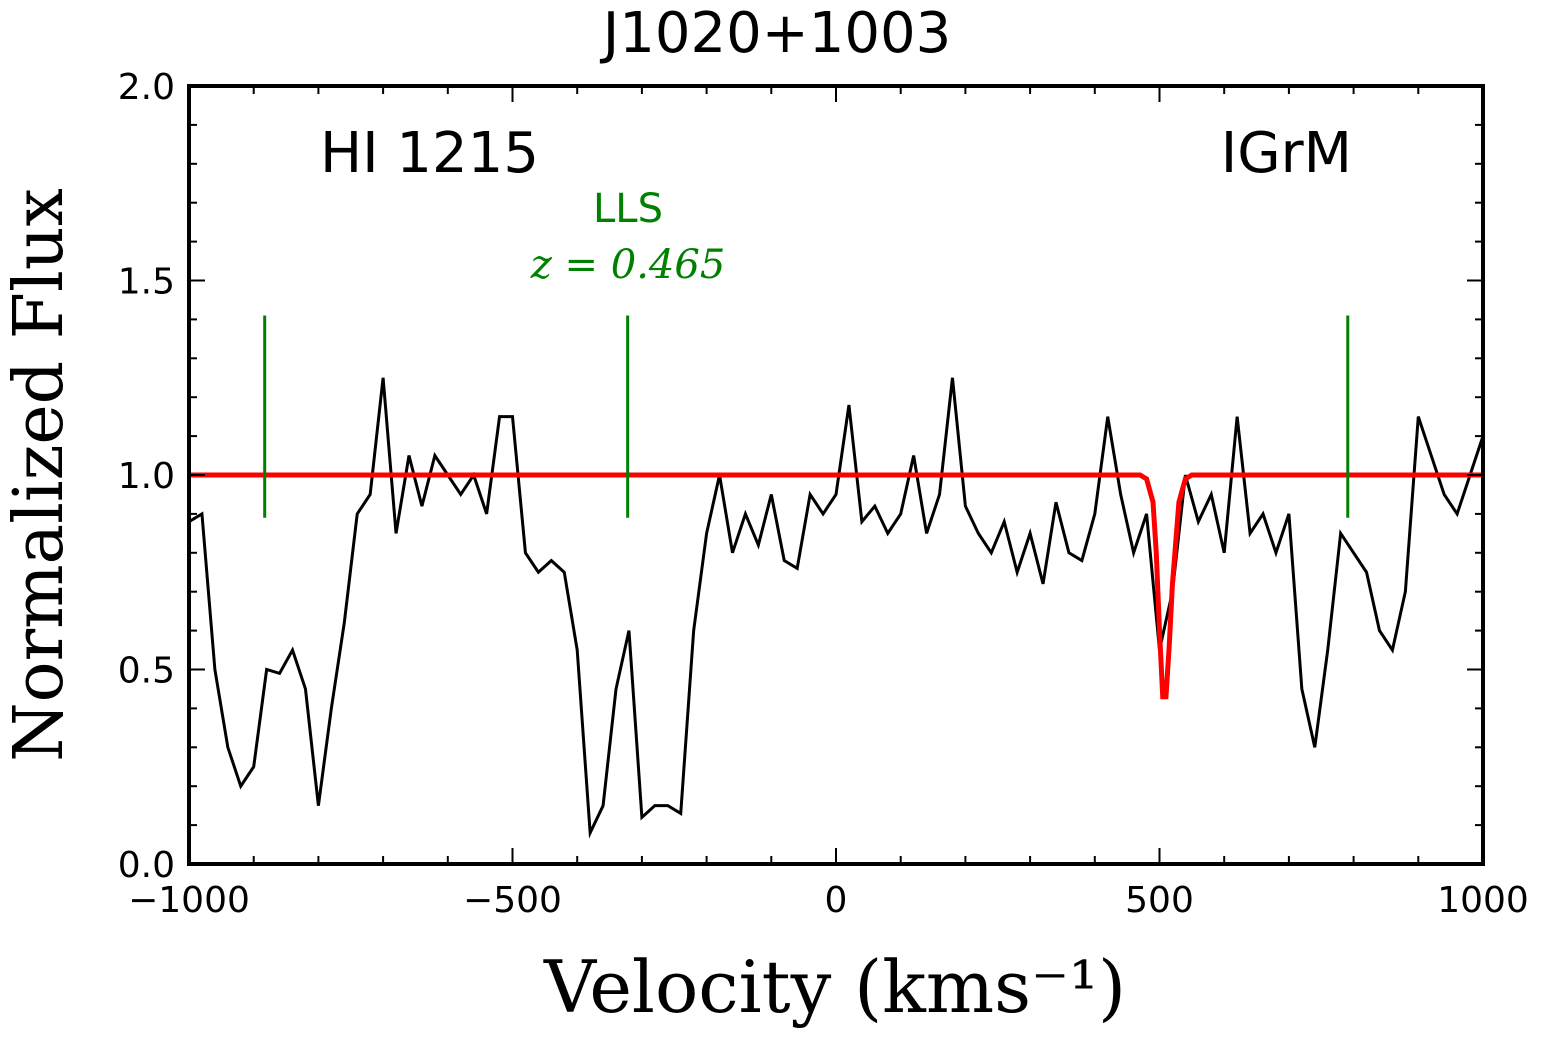 This screenshot has height=1043, width=1541. What do you see at coordinates (836, 900) in the screenshot?
I see `x-tick-label: 0` at bounding box center [836, 900].